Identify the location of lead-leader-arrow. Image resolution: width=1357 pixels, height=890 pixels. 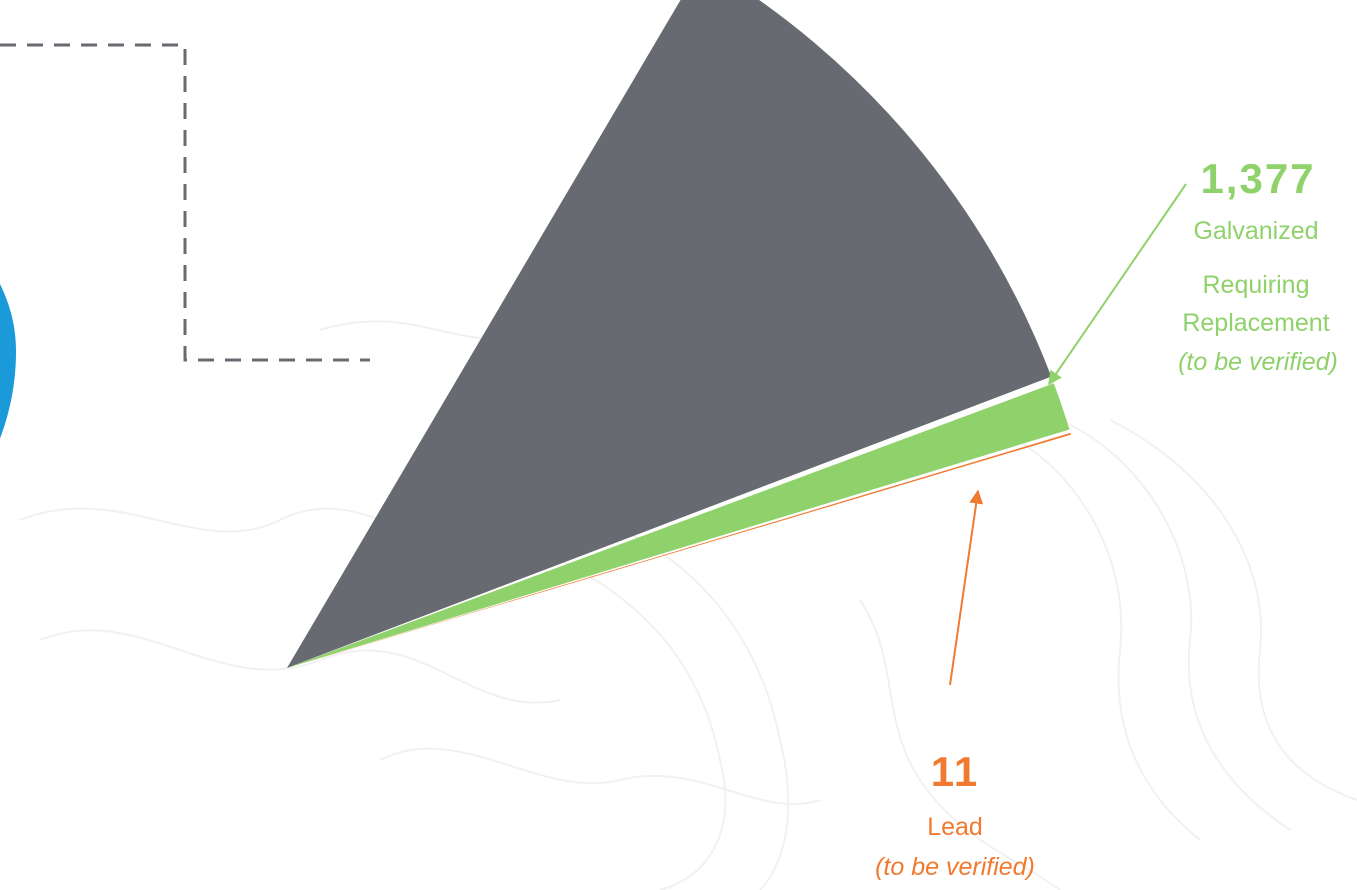
(966, 587).